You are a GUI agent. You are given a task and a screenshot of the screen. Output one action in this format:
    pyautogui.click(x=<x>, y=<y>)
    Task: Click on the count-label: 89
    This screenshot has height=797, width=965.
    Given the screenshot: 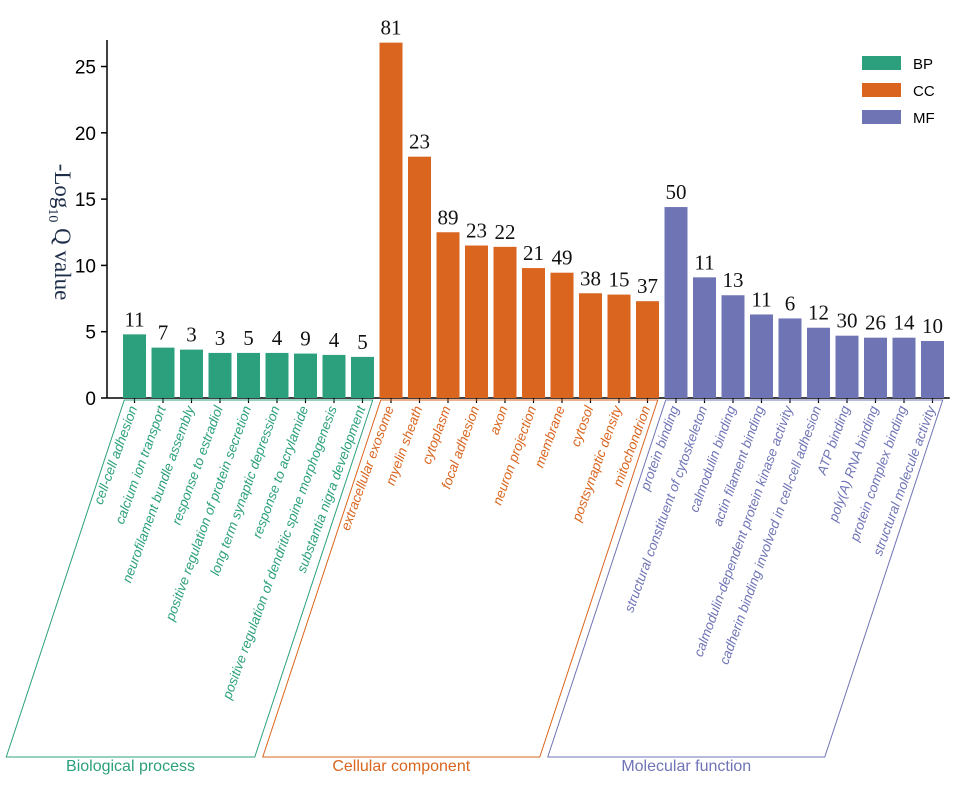 What is the action you would take?
    pyautogui.click(x=448, y=217)
    